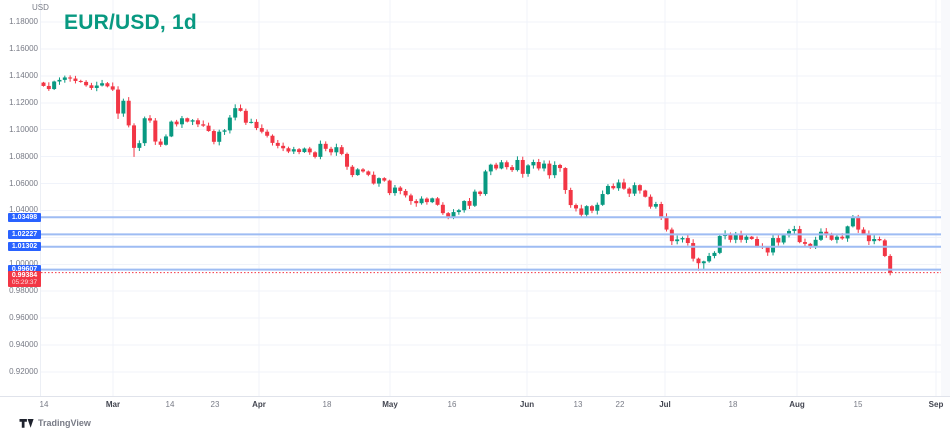 The width and height of the screenshot is (950, 434). I want to click on alert-price-badge: 1.03498, so click(24, 217).